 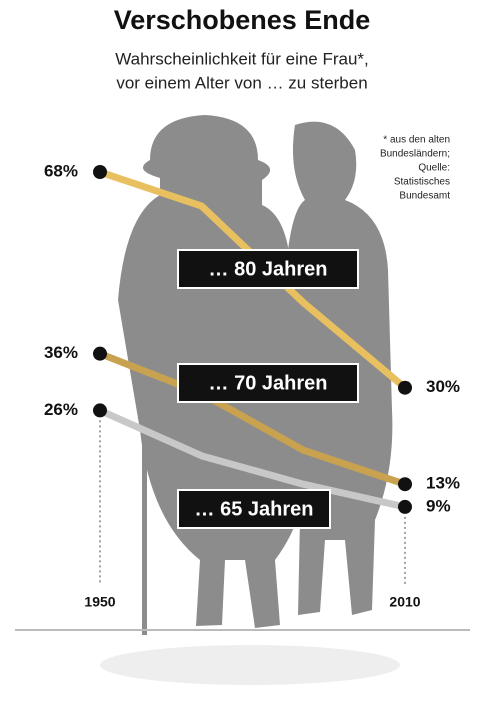 What do you see at coordinates (438, 505) in the screenshot?
I see `value-label: 9%` at bounding box center [438, 505].